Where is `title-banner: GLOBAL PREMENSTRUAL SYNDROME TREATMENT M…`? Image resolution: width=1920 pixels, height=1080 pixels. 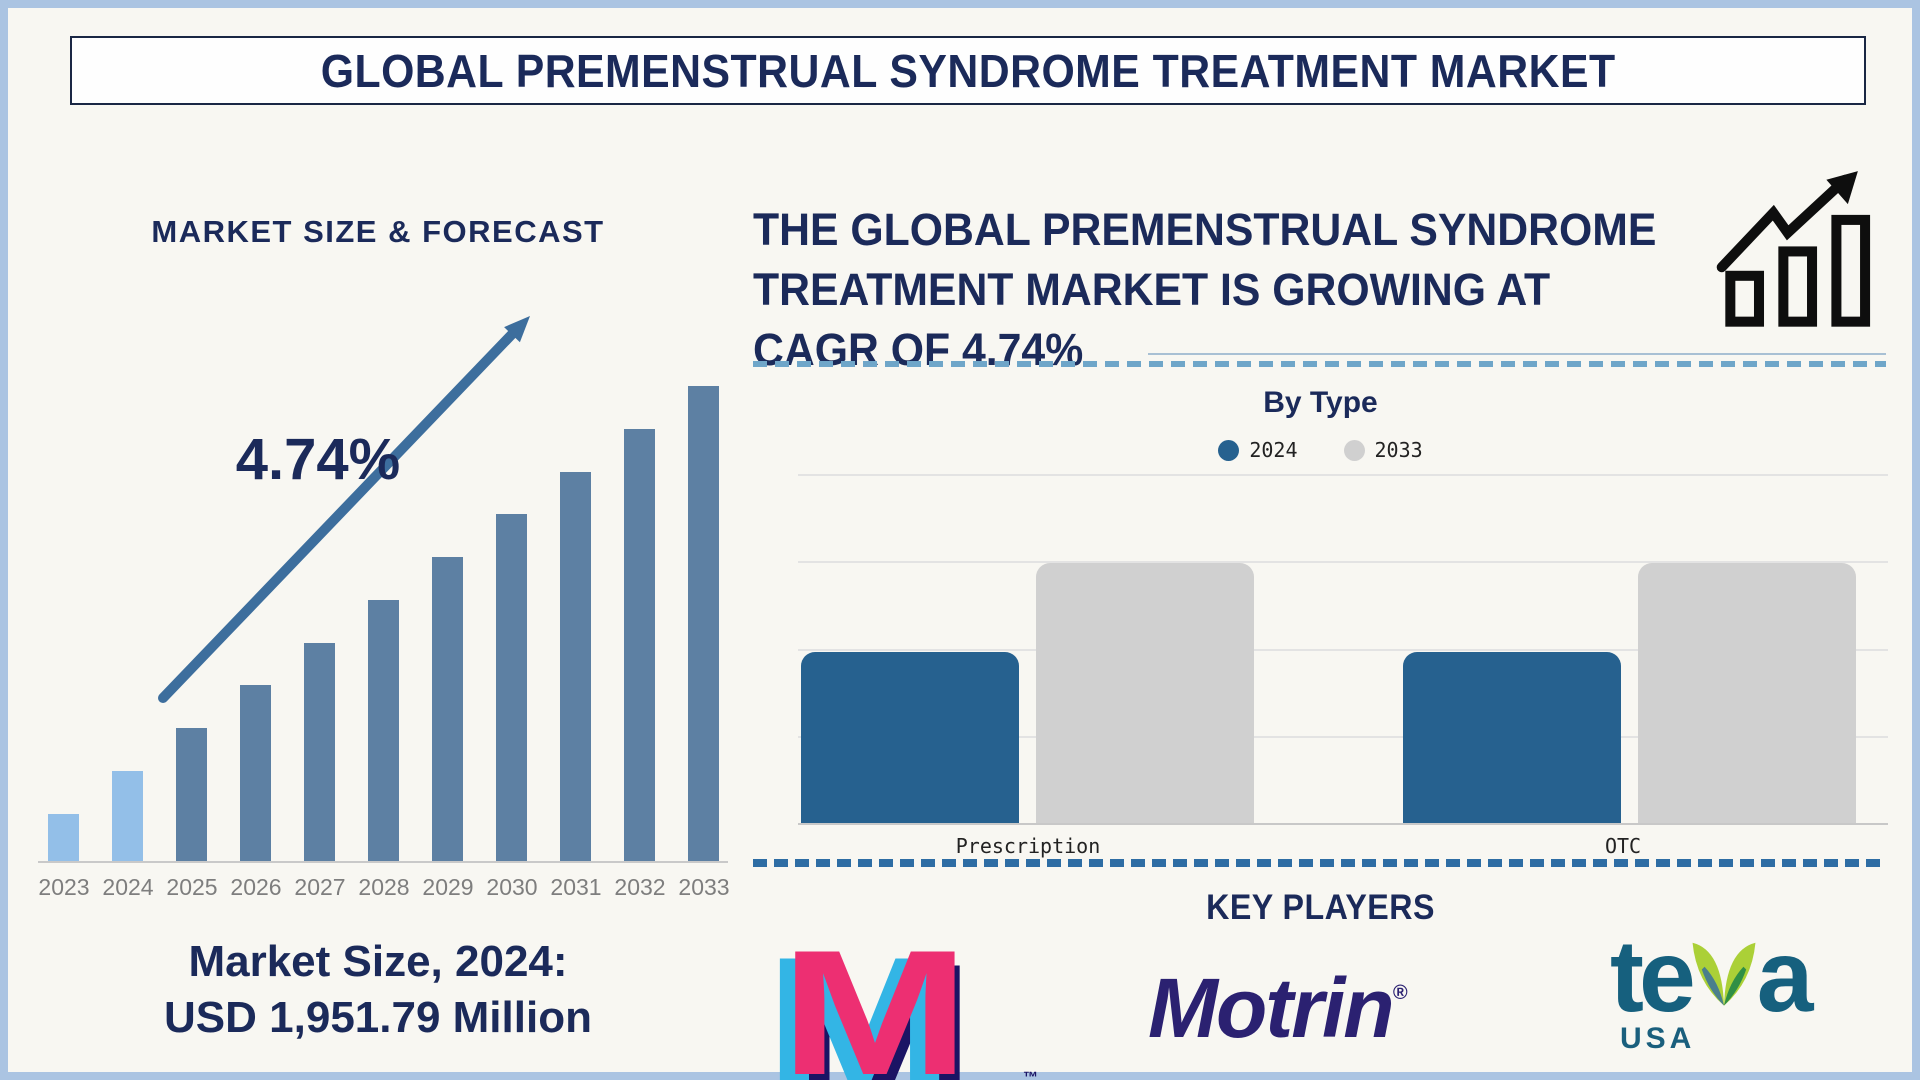 title-banner: GLOBAL PREMENSTRUAL SYNDROME TREATMENT M… is located at coordinates (968, 70).